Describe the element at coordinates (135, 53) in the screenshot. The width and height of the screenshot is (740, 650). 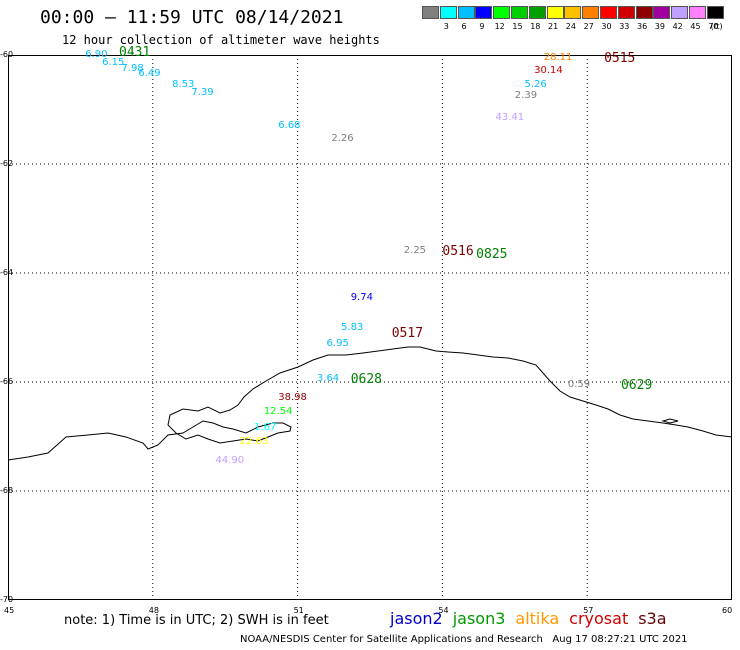
I see `pass-time-label: 0431` at that location.